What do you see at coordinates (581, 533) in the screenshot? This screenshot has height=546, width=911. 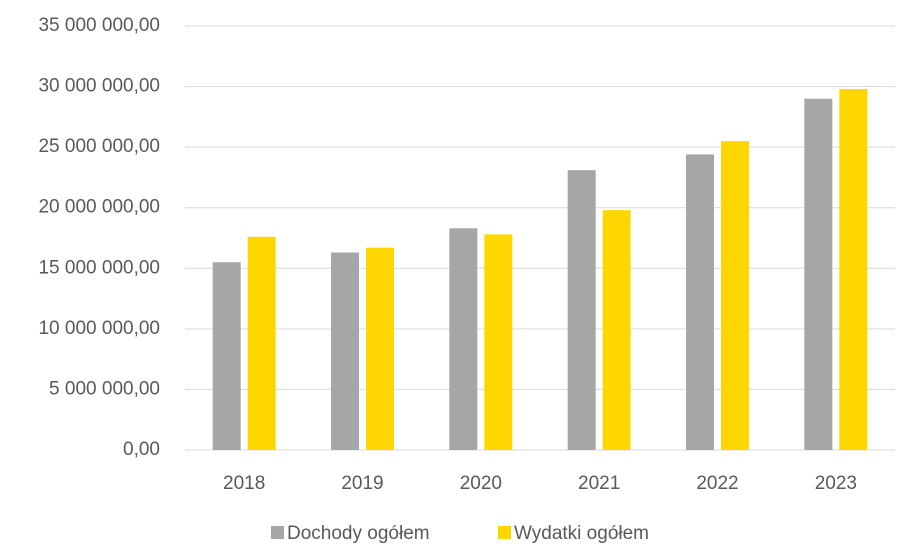 I see `legend-label: Wydatki ogółem` at bounding box center [581, 533].